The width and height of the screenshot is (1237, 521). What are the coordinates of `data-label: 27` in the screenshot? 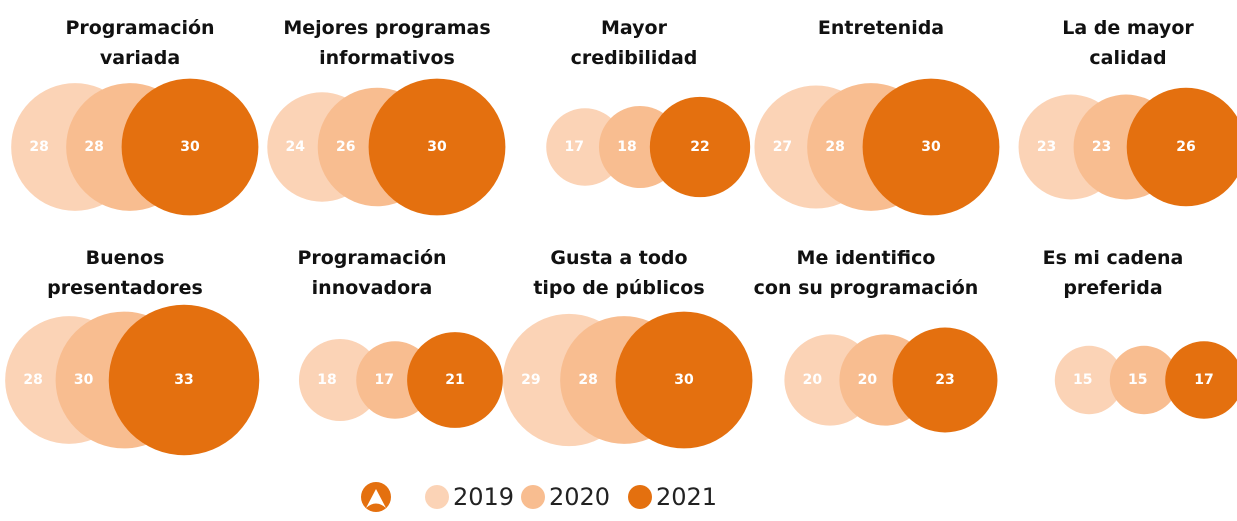 It's located at (782, 147).